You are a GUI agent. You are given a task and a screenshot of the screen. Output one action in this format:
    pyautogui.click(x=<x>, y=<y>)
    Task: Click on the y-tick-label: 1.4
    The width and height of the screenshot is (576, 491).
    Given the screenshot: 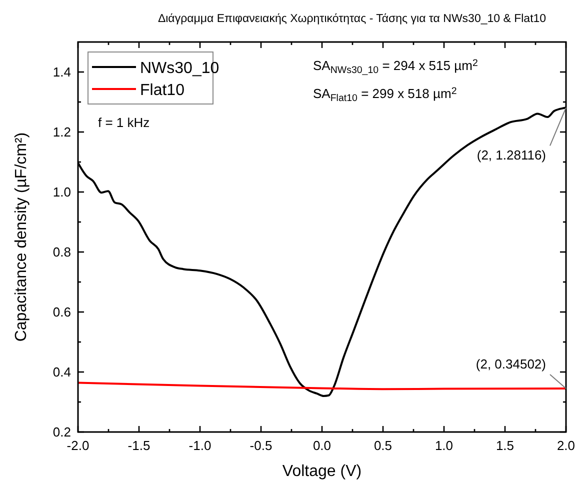 What is the action you would take?
    pyautogui.click(x=61, y=72)
    